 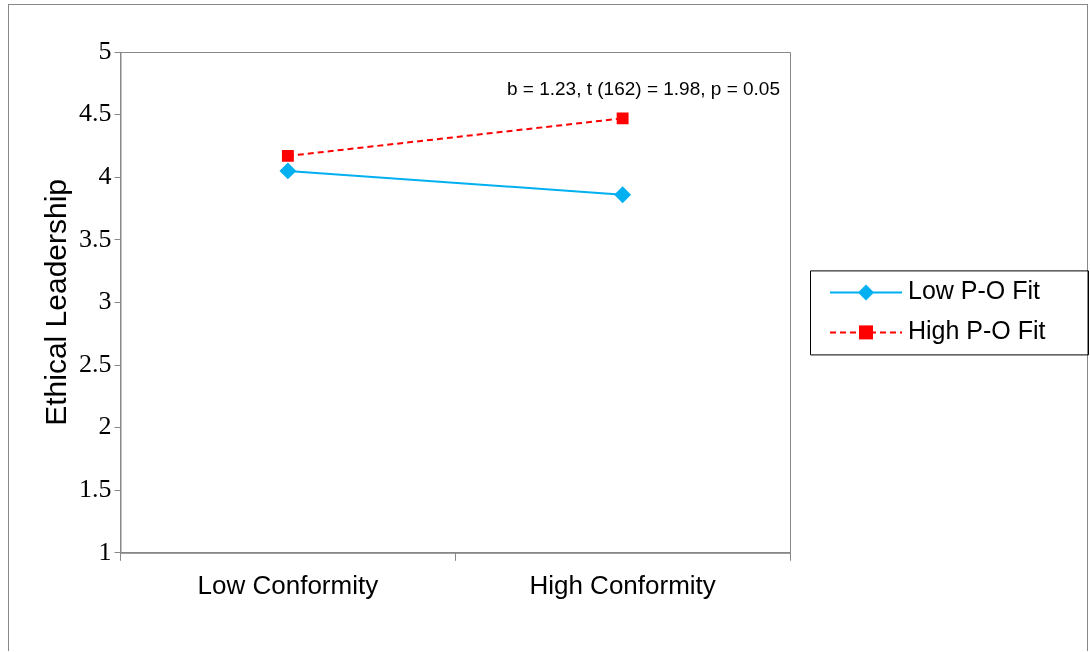 I want to click on y-tick-label: 3.5, so click(x=95, y=238).